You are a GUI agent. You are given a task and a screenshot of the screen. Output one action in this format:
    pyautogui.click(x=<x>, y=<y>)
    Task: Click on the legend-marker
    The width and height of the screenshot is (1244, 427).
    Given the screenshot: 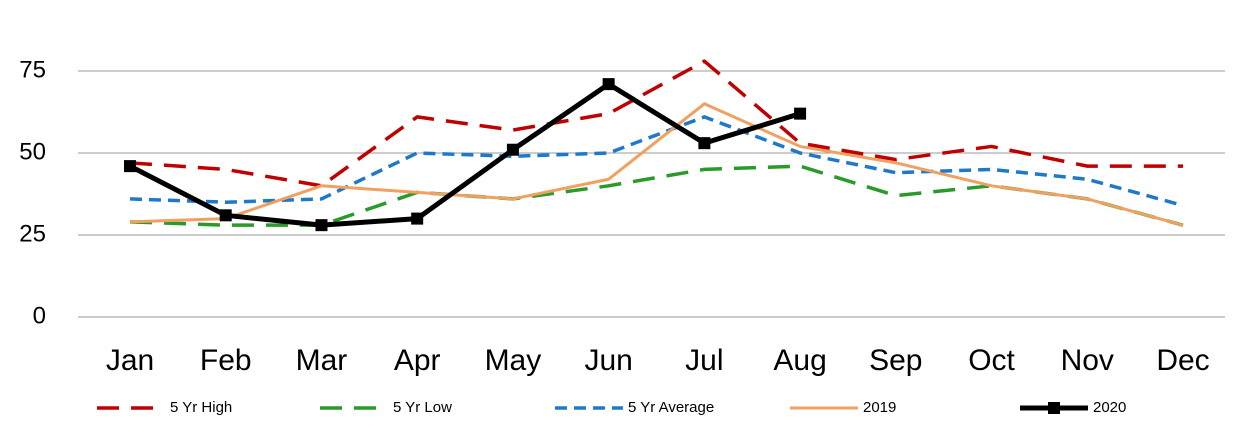 What is the action you would take?
    pyautogui.click(x=1054, y=408)
    